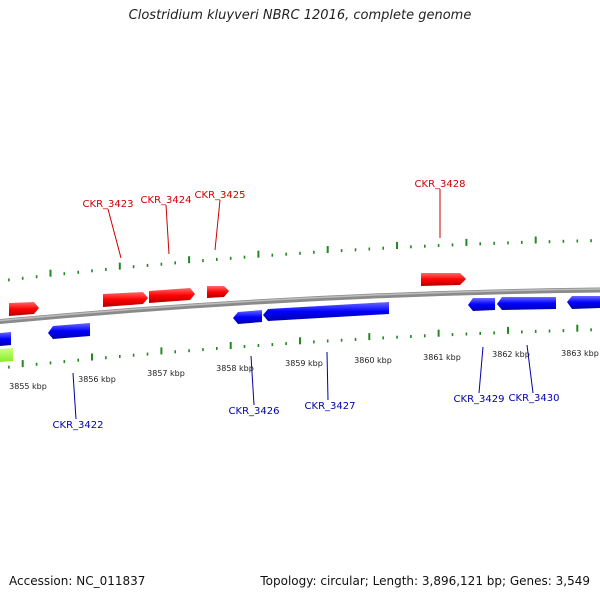 The height and width of the screenshot is (600, 600). I want to click on scale-label: 3857 kbp, so click(166, 373).